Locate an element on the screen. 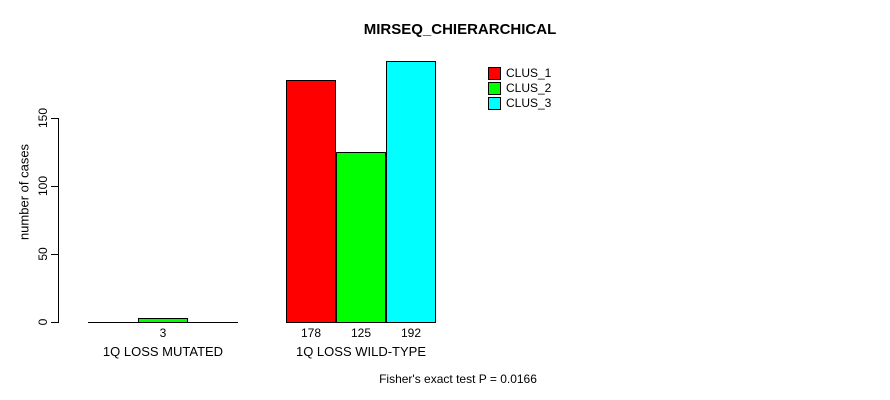 The width and height of the screenshot is (890, 400). y-axis-line is located at coordinates (58, 220).